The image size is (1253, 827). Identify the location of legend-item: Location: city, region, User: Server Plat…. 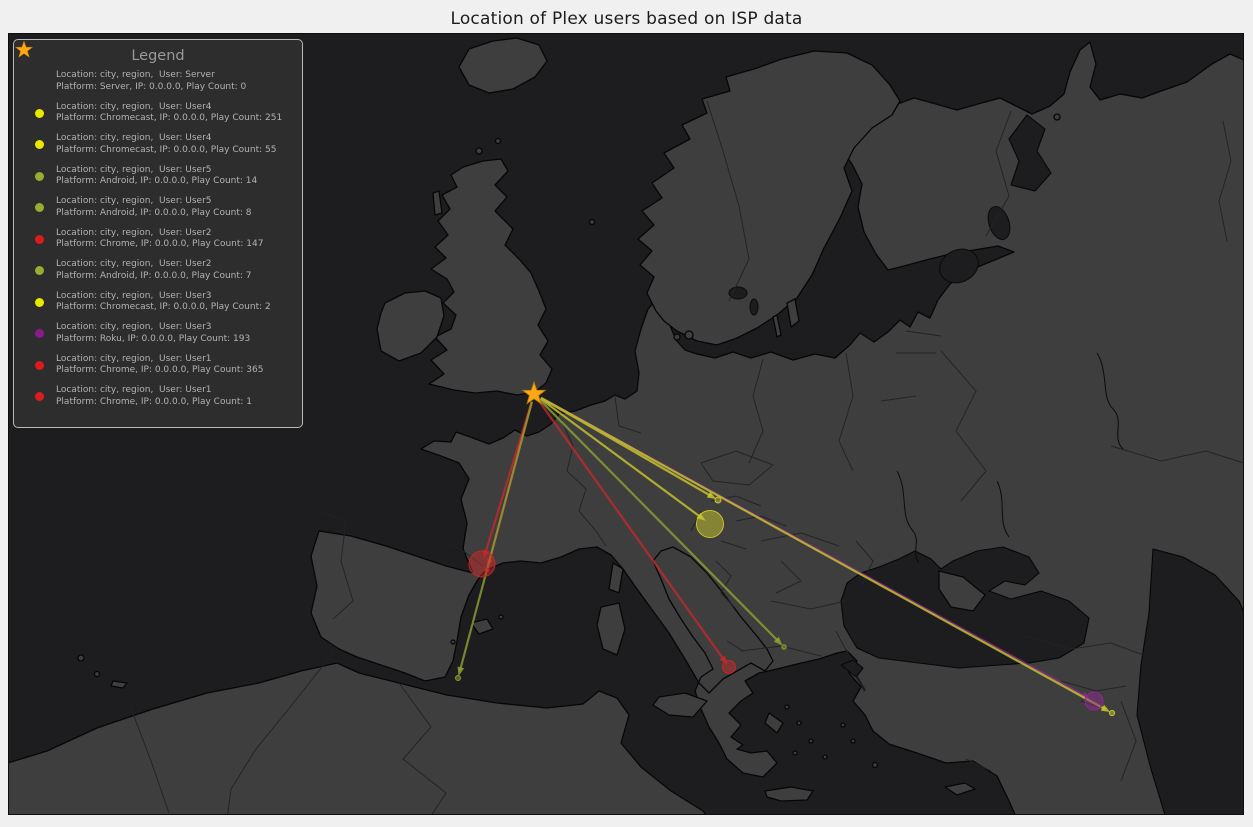
(154, 66).